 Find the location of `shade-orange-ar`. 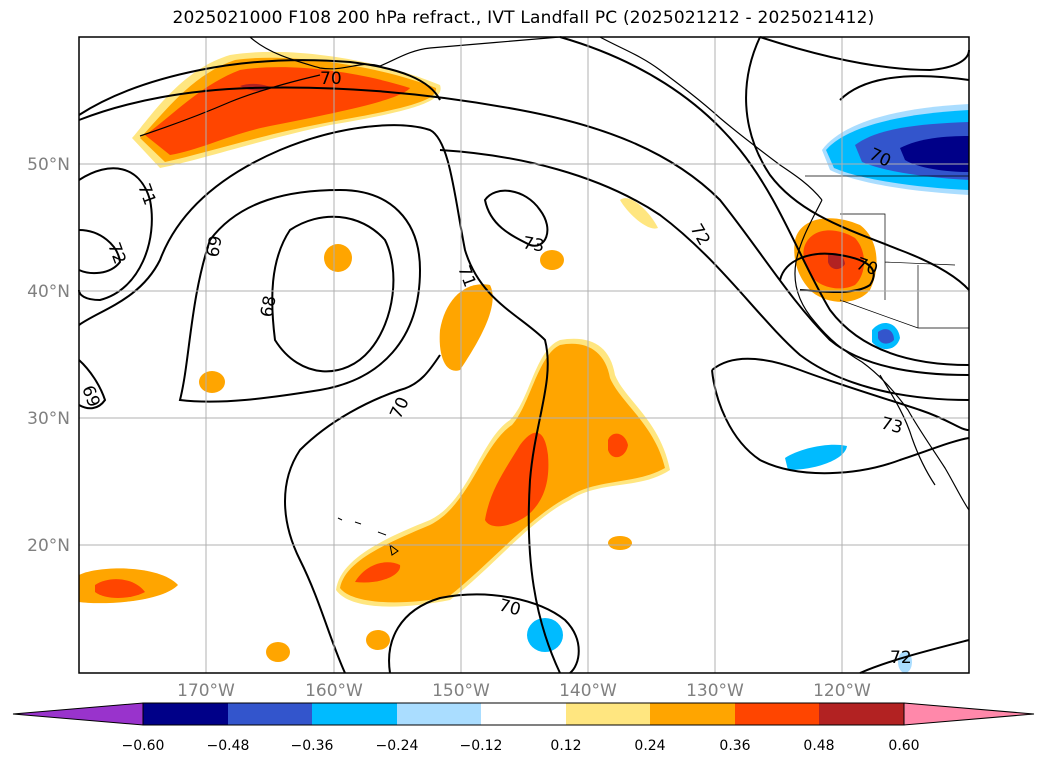

shade-orange-ar is located at coordinates (502, 473).